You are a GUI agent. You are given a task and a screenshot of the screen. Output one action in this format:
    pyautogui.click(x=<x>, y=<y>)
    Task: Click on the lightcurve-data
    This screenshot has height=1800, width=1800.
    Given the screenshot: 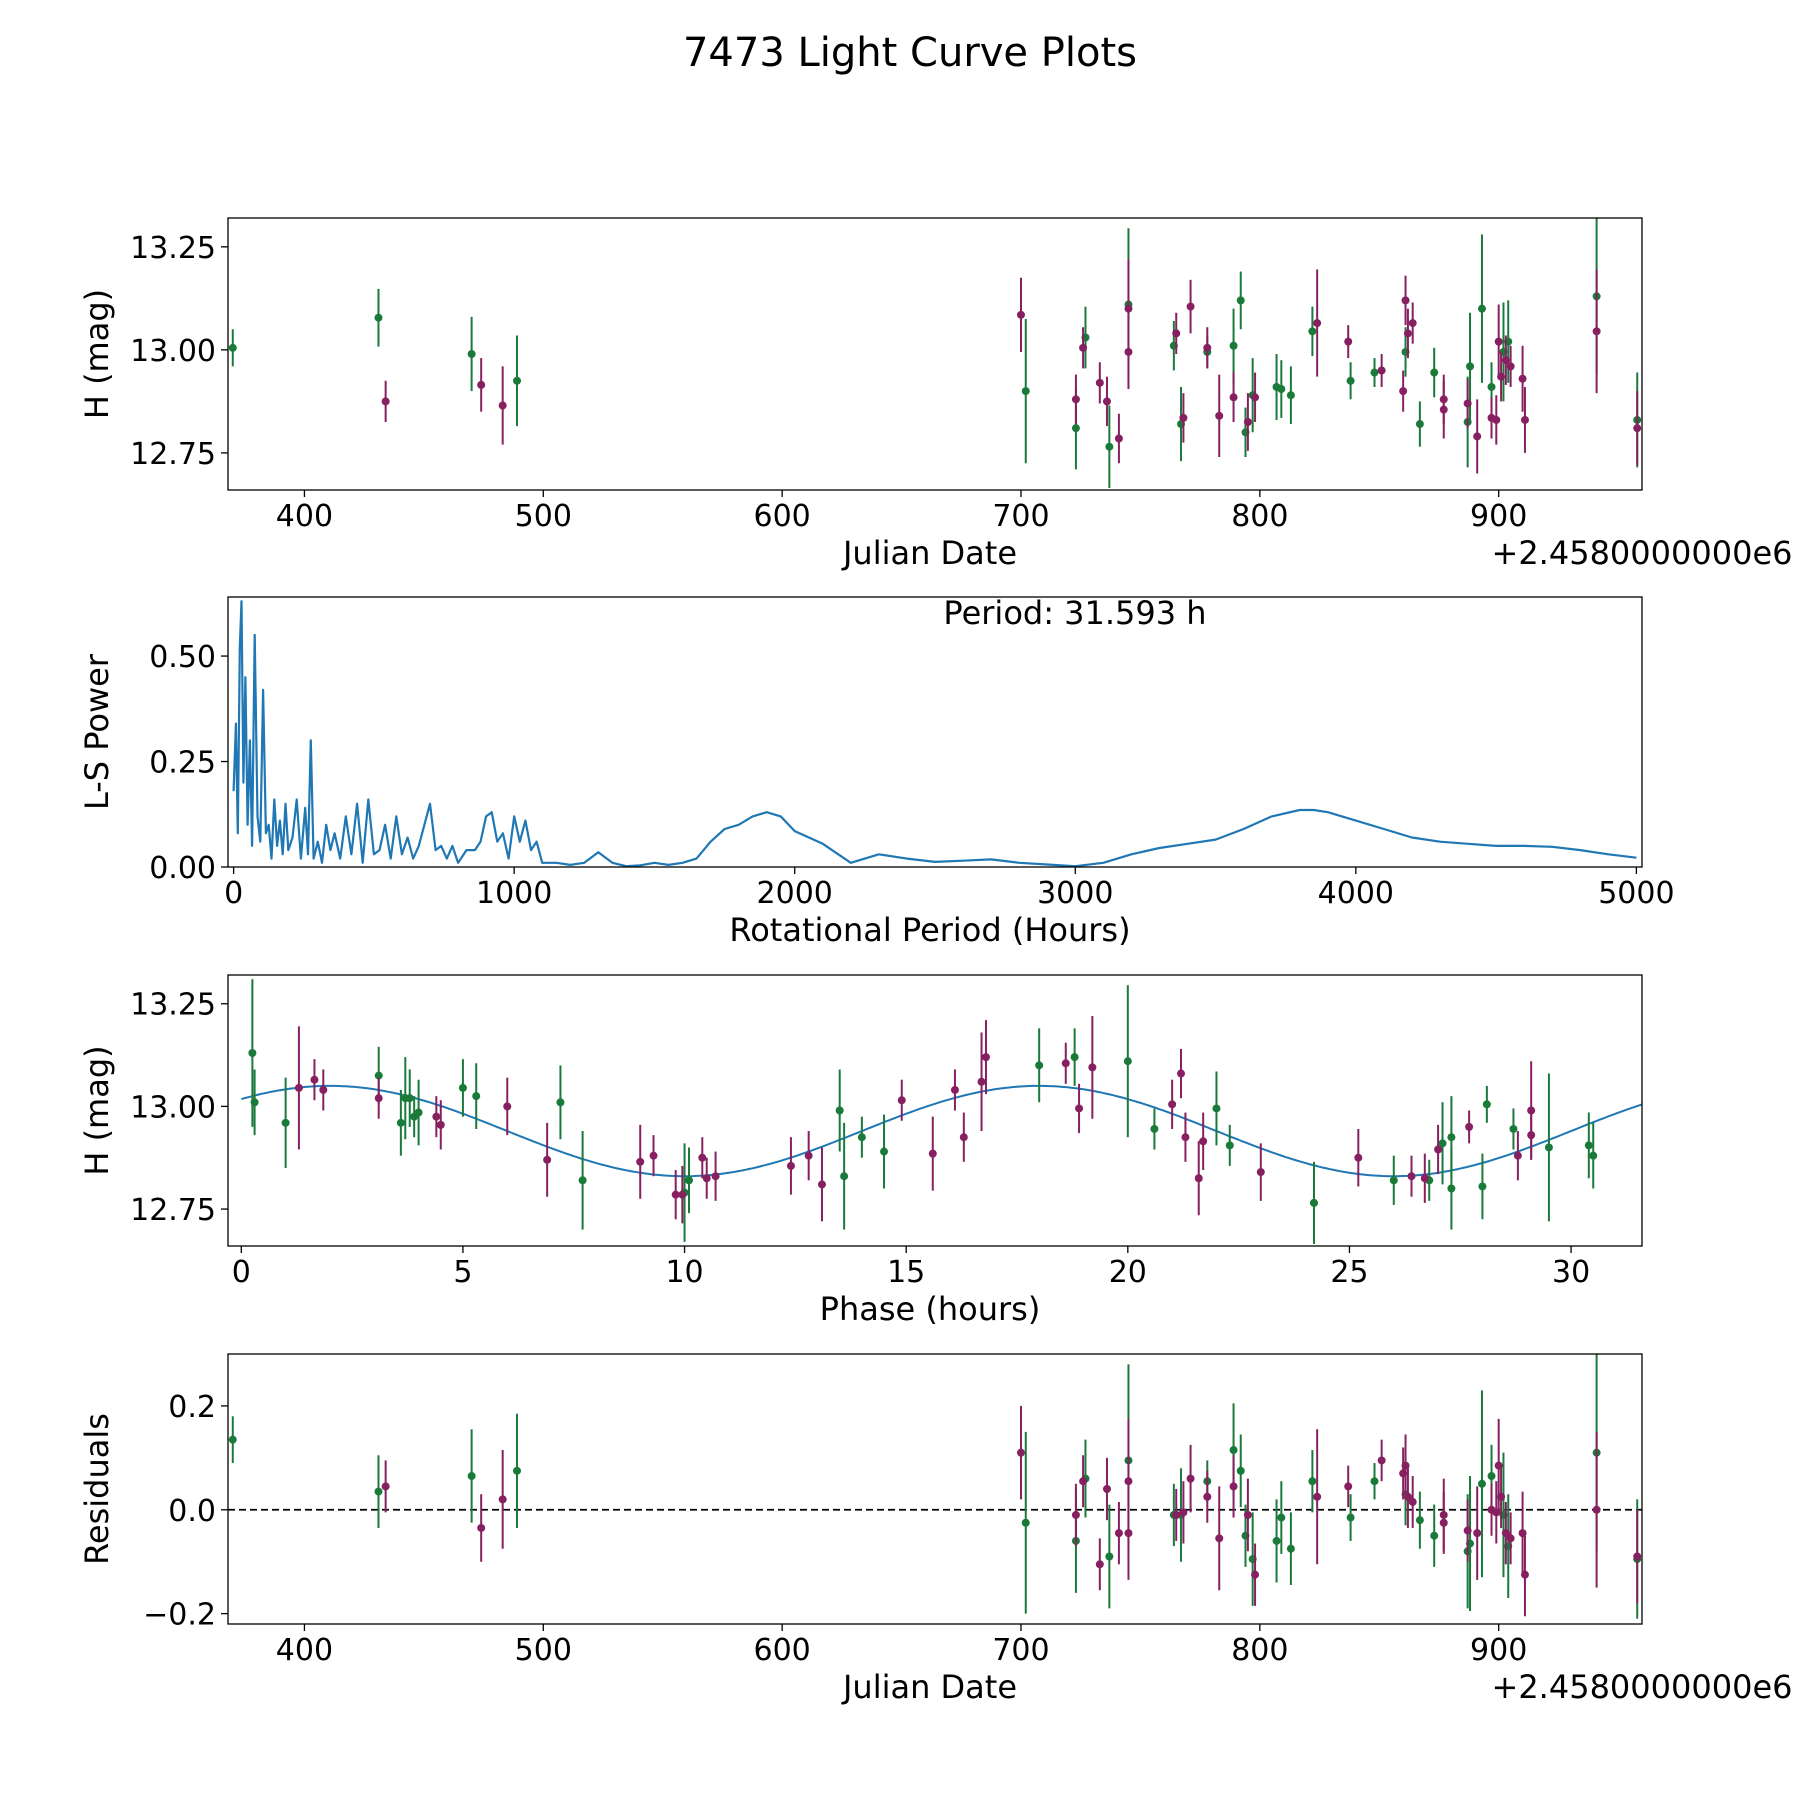 What is the action you would take?
    pyautogui.click(x=935, y=353)
    